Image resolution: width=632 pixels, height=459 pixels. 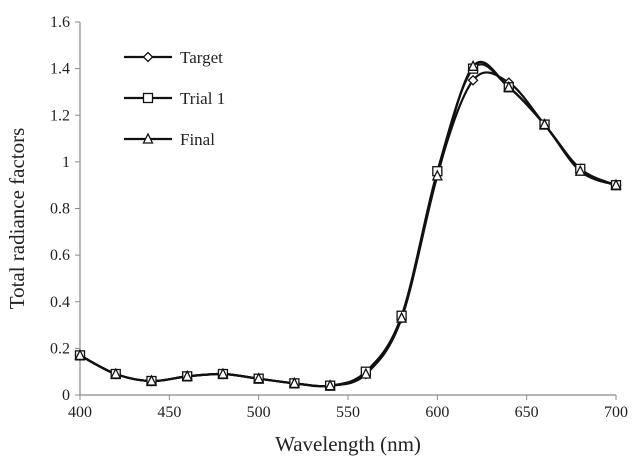 What do you see at coordinates (437, 412) in the screenshot?
I see `x-tick-label: 600` at bounding box center [437, 412].